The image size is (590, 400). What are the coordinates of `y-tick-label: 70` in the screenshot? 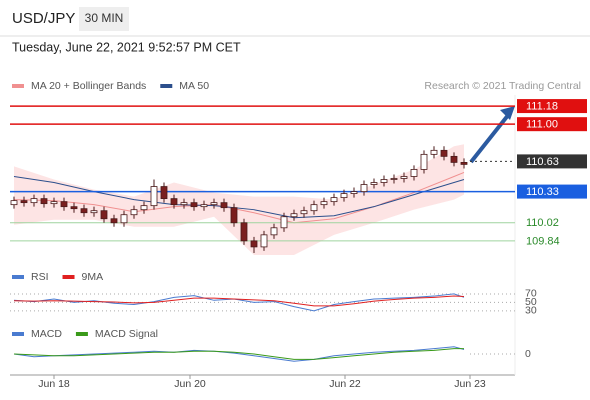 It's located at (531, 294).